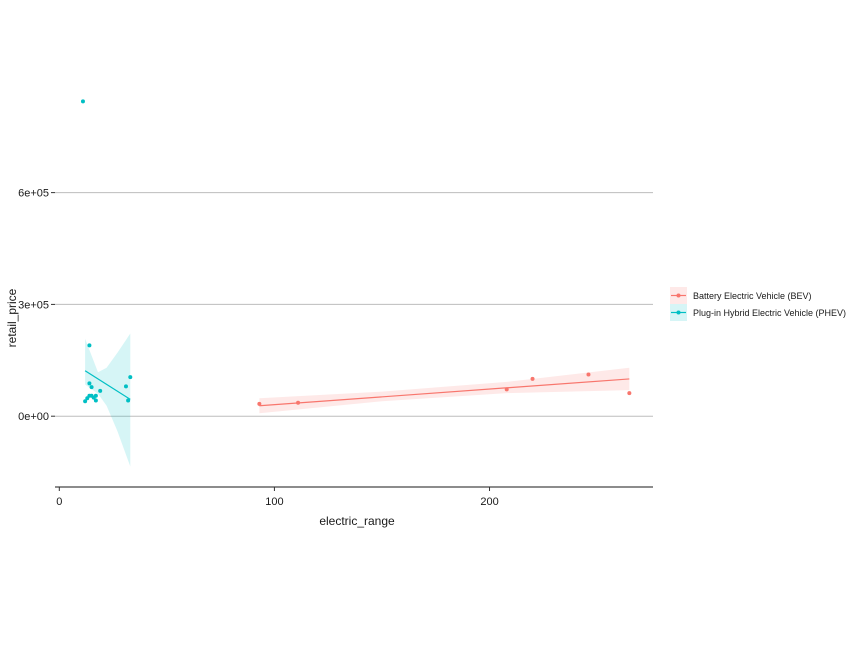  Describe the element at coordinates (33, 194) in the screenshot. I see `y-tick-label-2: 6e+05` at that location.